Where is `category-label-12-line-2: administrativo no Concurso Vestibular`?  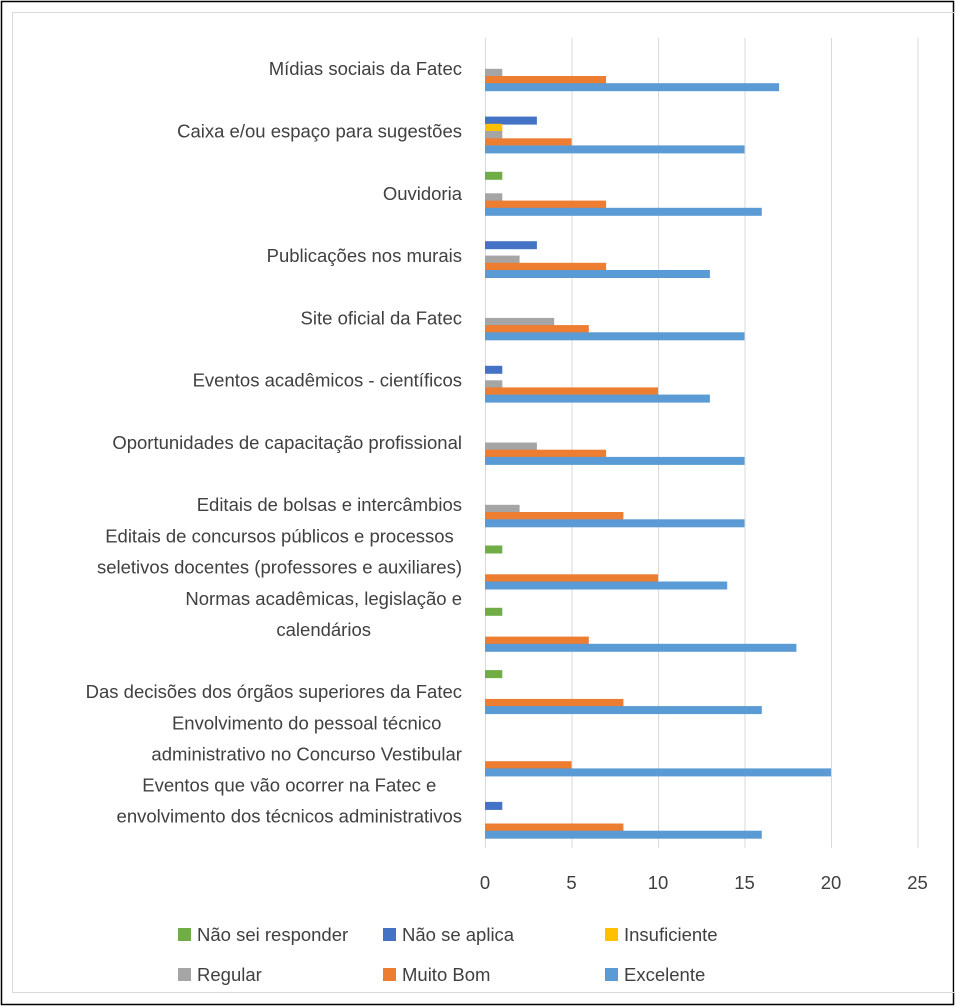 category-label-12-line-2: administrativo no Concurso Vestibular is located at coordinates (306, 753).